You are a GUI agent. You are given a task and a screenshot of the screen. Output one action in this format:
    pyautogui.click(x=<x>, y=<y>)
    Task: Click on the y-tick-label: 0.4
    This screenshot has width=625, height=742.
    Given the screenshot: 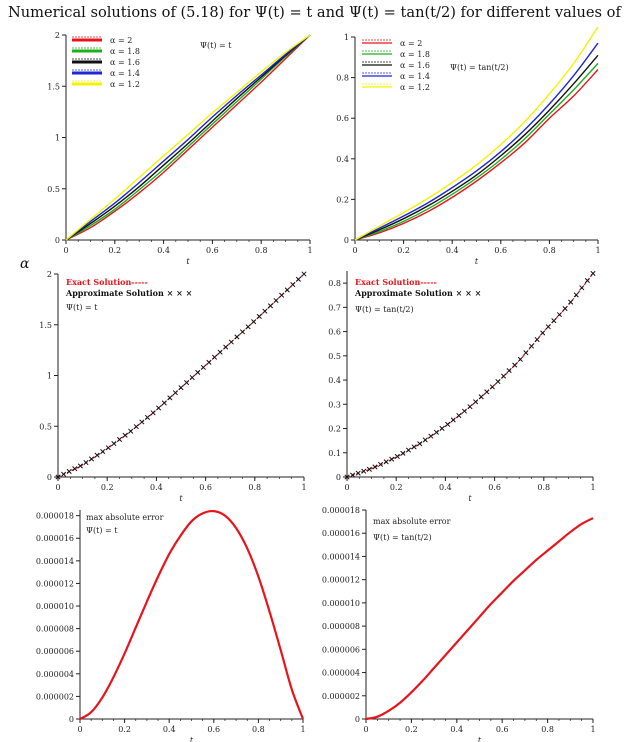 What is the action you would take?
    pyautogui.click(x=334, y=380)
    